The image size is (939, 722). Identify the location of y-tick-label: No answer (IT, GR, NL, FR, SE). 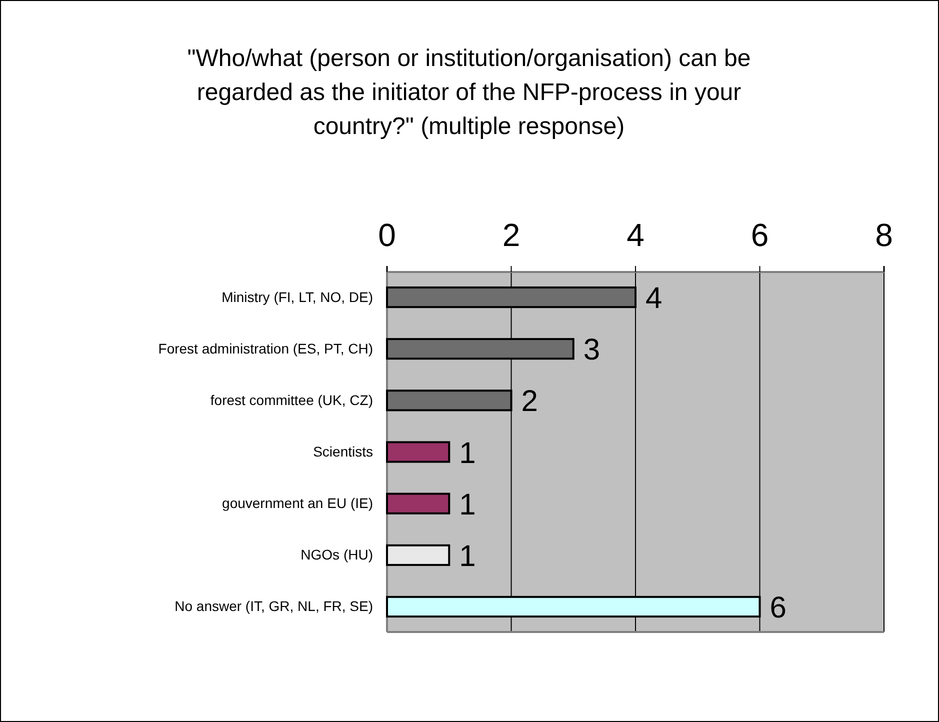
(273, 606).